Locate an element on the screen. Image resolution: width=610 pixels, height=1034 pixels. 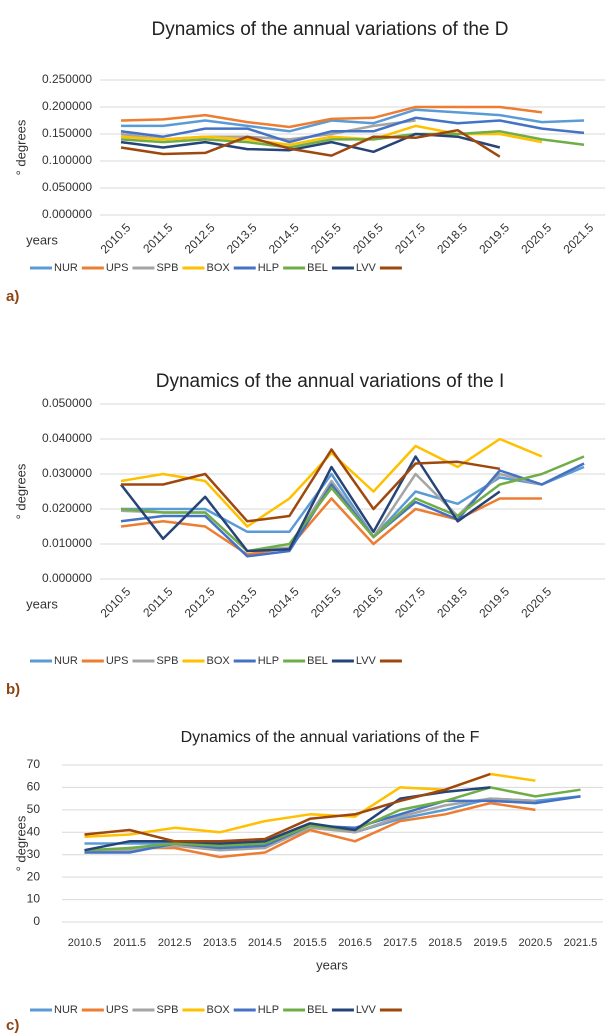
panel-label: a) is located at coordinates (12, 296).